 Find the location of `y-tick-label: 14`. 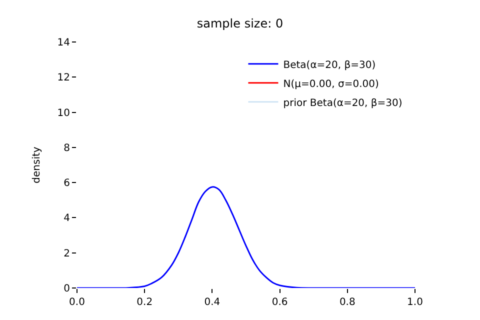

y-tick-label: 14 is located at coordinates (63, 43).